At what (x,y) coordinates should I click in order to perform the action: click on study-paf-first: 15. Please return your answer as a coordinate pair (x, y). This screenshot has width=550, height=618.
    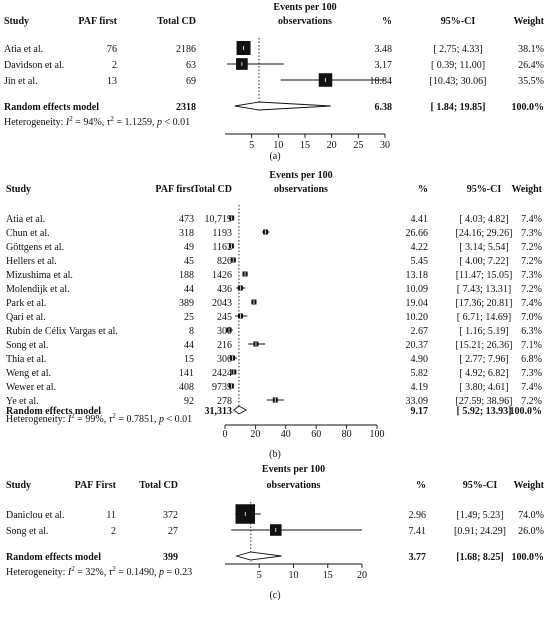
    Looking at the image, I should click on (189, 359).